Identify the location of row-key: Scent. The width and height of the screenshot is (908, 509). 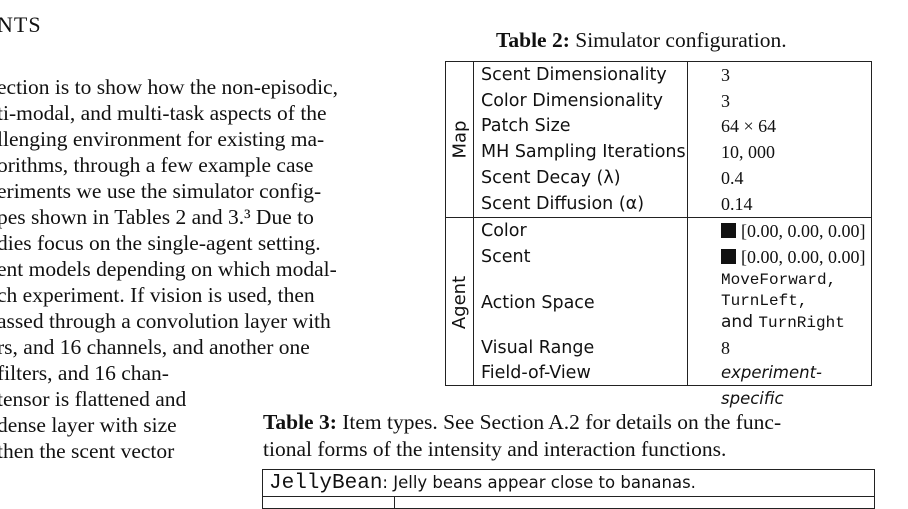
(506, 257).